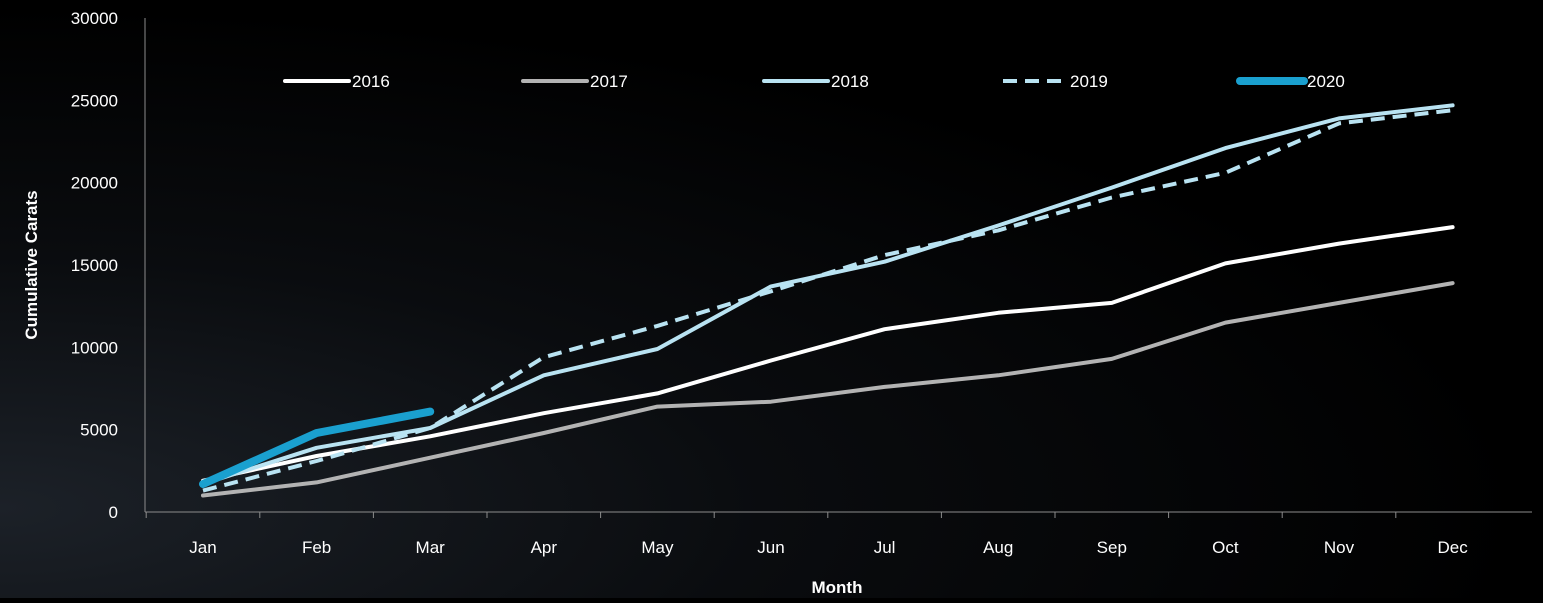  I want to click on x-tick-label: Feb, so click(316, 547).